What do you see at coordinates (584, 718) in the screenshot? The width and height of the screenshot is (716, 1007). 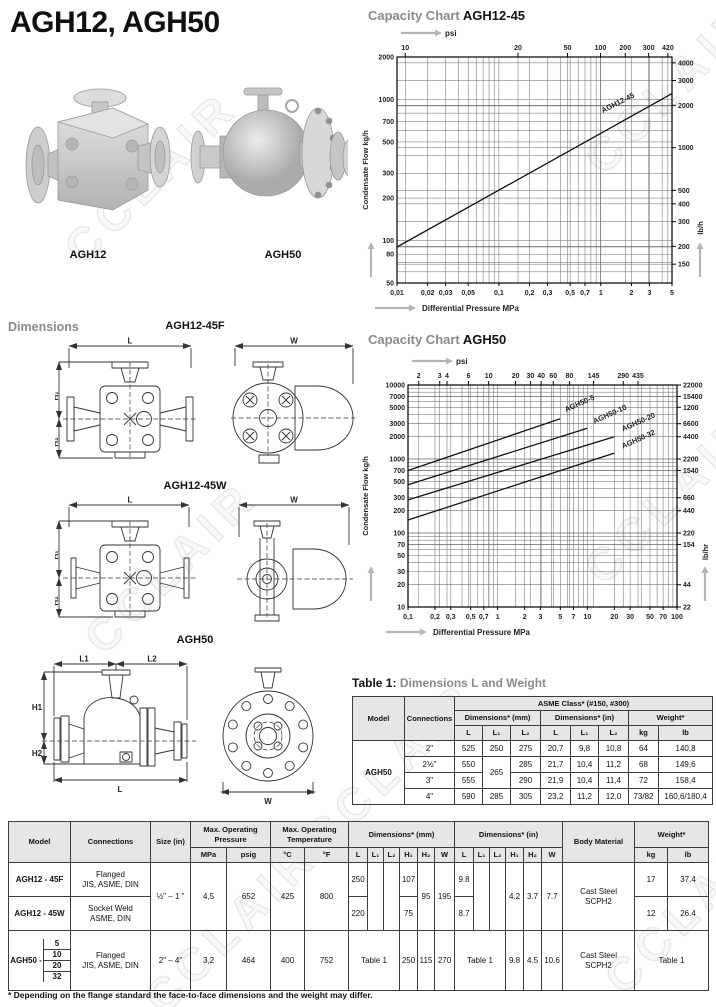 I see `cell: Dimensions* (in)` at bounding box center [584, 718].